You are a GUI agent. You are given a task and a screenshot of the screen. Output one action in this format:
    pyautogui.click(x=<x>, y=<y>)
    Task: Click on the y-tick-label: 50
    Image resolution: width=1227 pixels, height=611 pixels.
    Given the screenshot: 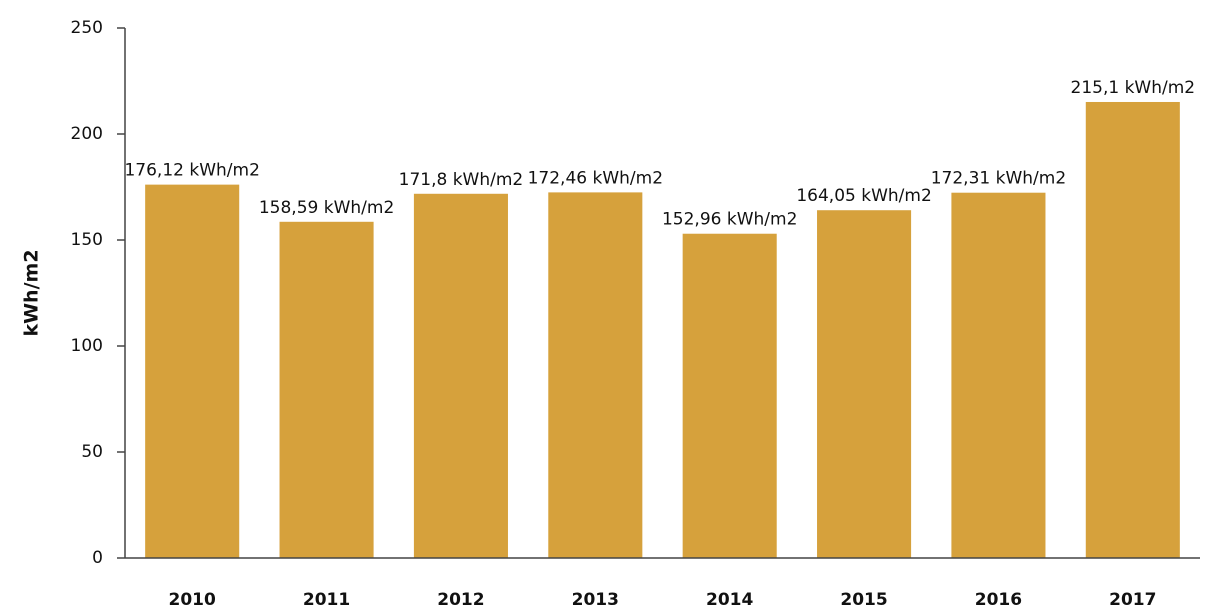 What is the action you would take?
    pyautogui.click(x=92, y=452)
    